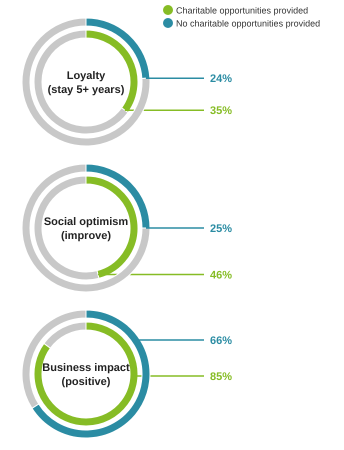 The image size is (344, 450). Describe the element at coordinates (221, 377) in the screenshot. I see `data-label: 85%` at that location.